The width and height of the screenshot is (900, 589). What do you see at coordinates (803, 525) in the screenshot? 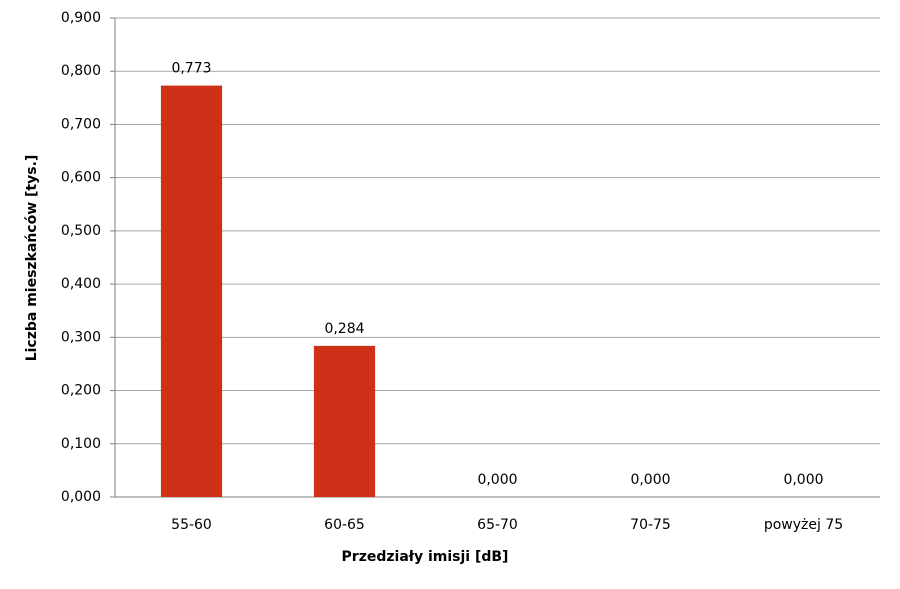
I see `x-tick-label: powyżej 75` at bounding box center [803, 525].